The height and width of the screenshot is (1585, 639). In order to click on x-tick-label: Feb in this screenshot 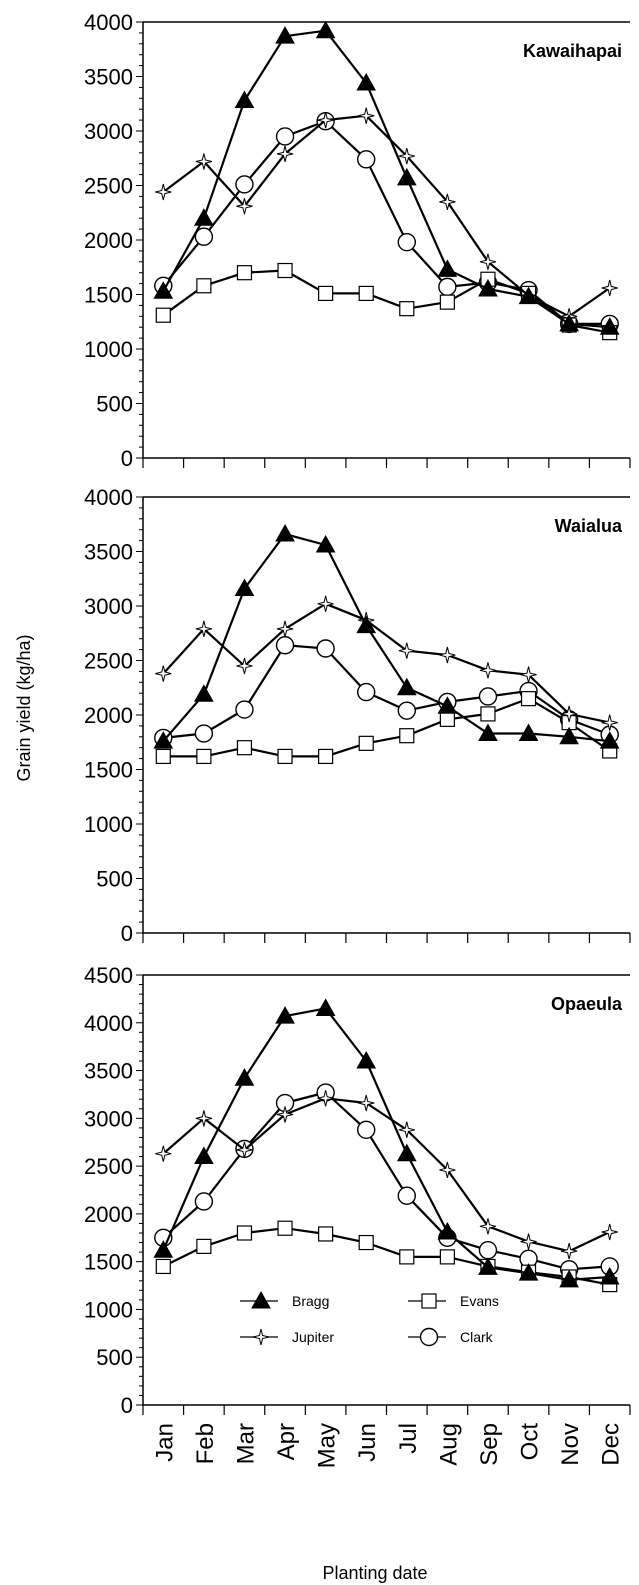, I will do `click(205, 1443)`.